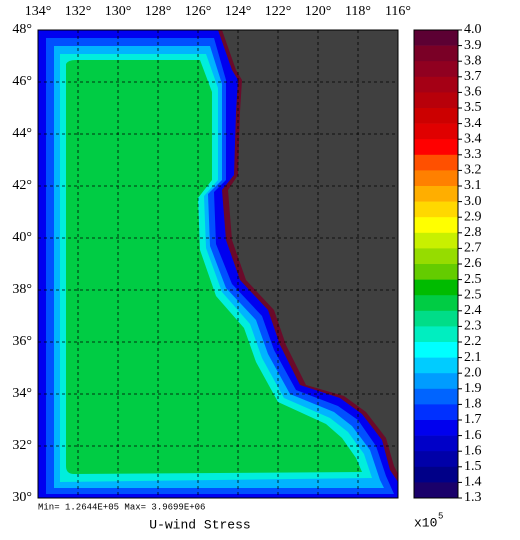 This screenshot has width=520, height=540. What do you see at coordinates (22, 133) in the screenshot?
I see `latitude-label: 44°` at bounding box center [22, 133].